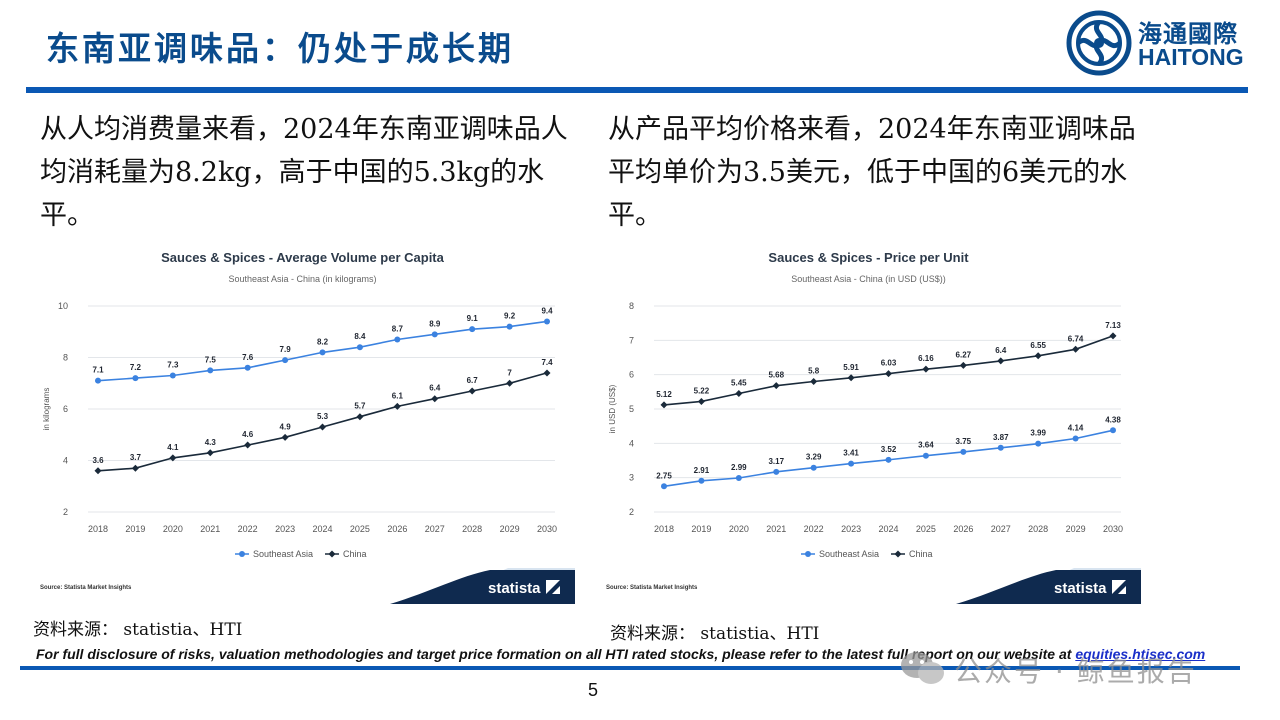 The image size is (1280, 720). What do you see at coordinates (1076, 428) in the screenshot?
I see `data-label: 4.14` at bounding box center [1076, 428].